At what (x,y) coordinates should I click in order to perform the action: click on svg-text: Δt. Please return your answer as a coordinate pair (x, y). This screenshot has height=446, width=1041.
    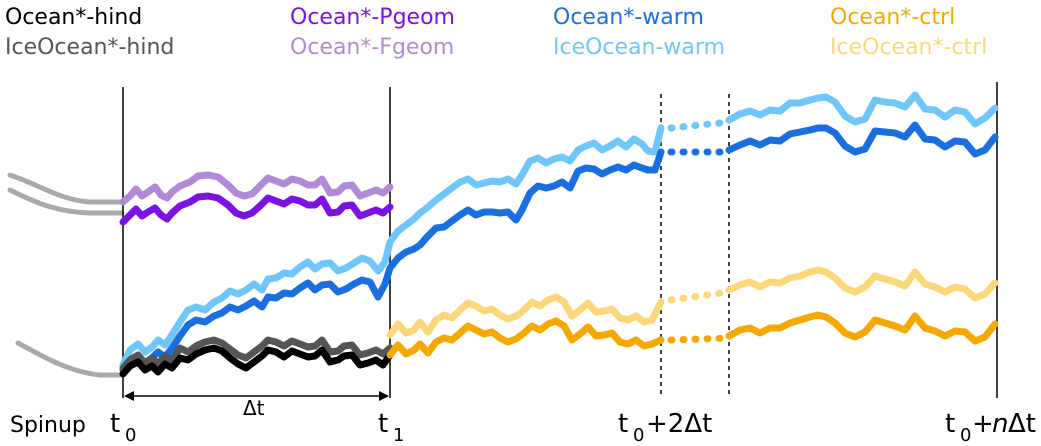
    Looking at the image, I should click on (1022, 424).